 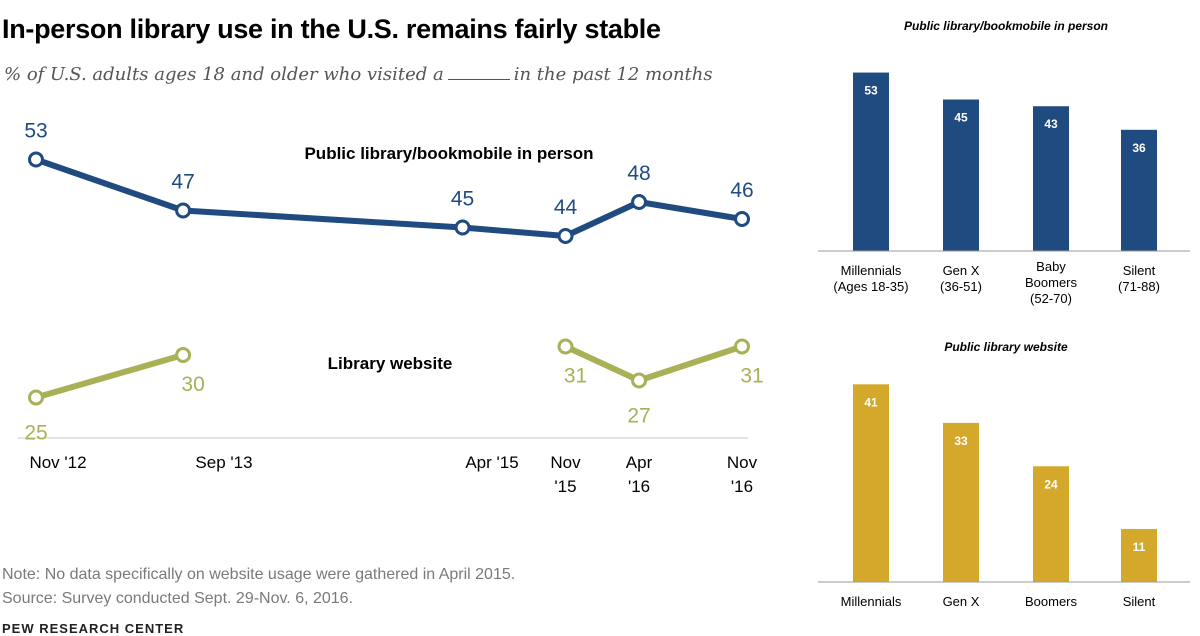 I want to click on inperson-data-label: 48, so click(x=638, y=173).